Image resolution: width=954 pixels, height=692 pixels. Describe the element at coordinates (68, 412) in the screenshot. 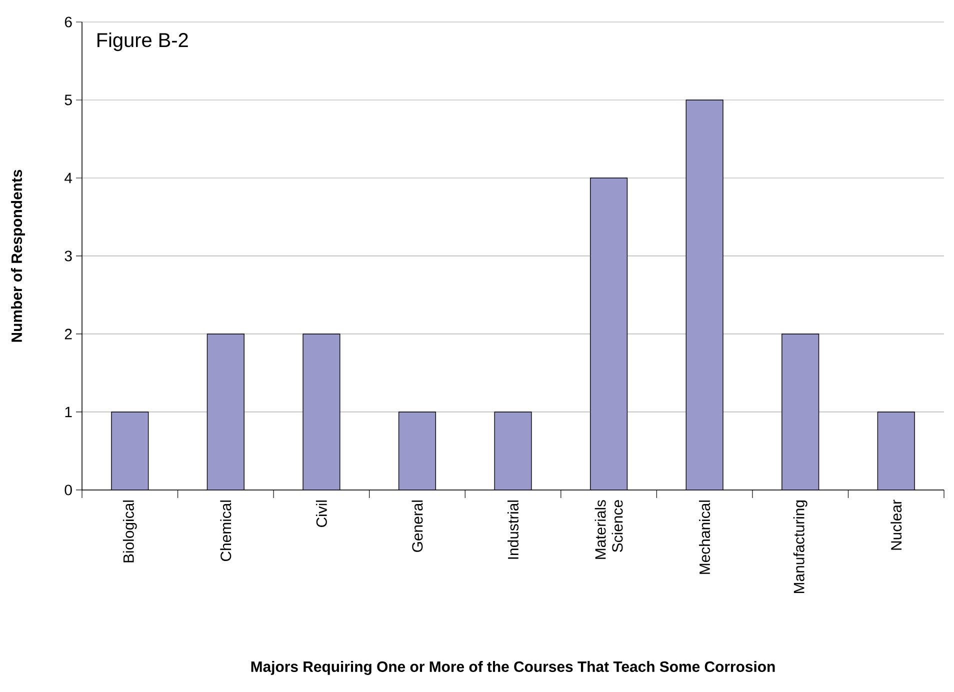

I see `y-tick-label: 1` at that location.